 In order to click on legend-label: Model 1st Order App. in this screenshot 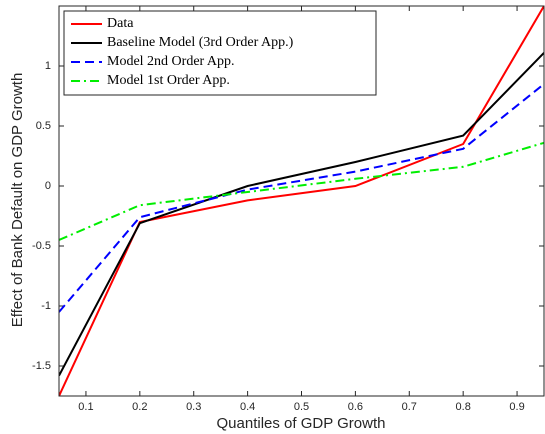, I will do `click(168, 80)`.